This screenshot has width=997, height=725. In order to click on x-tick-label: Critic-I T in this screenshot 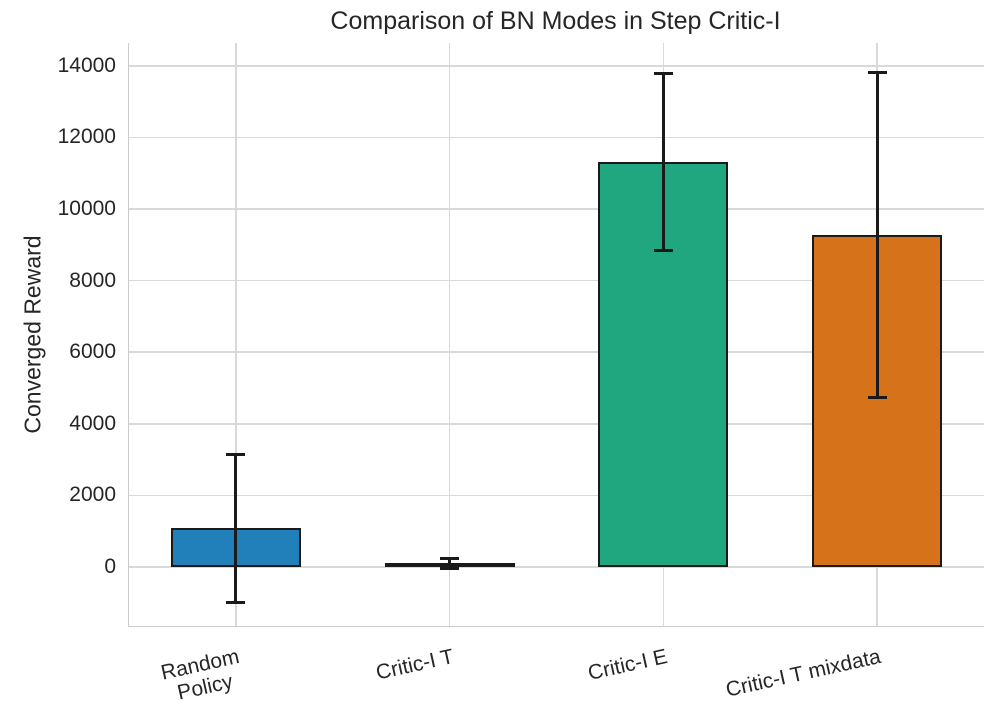, I will do `click(414, 665)`.